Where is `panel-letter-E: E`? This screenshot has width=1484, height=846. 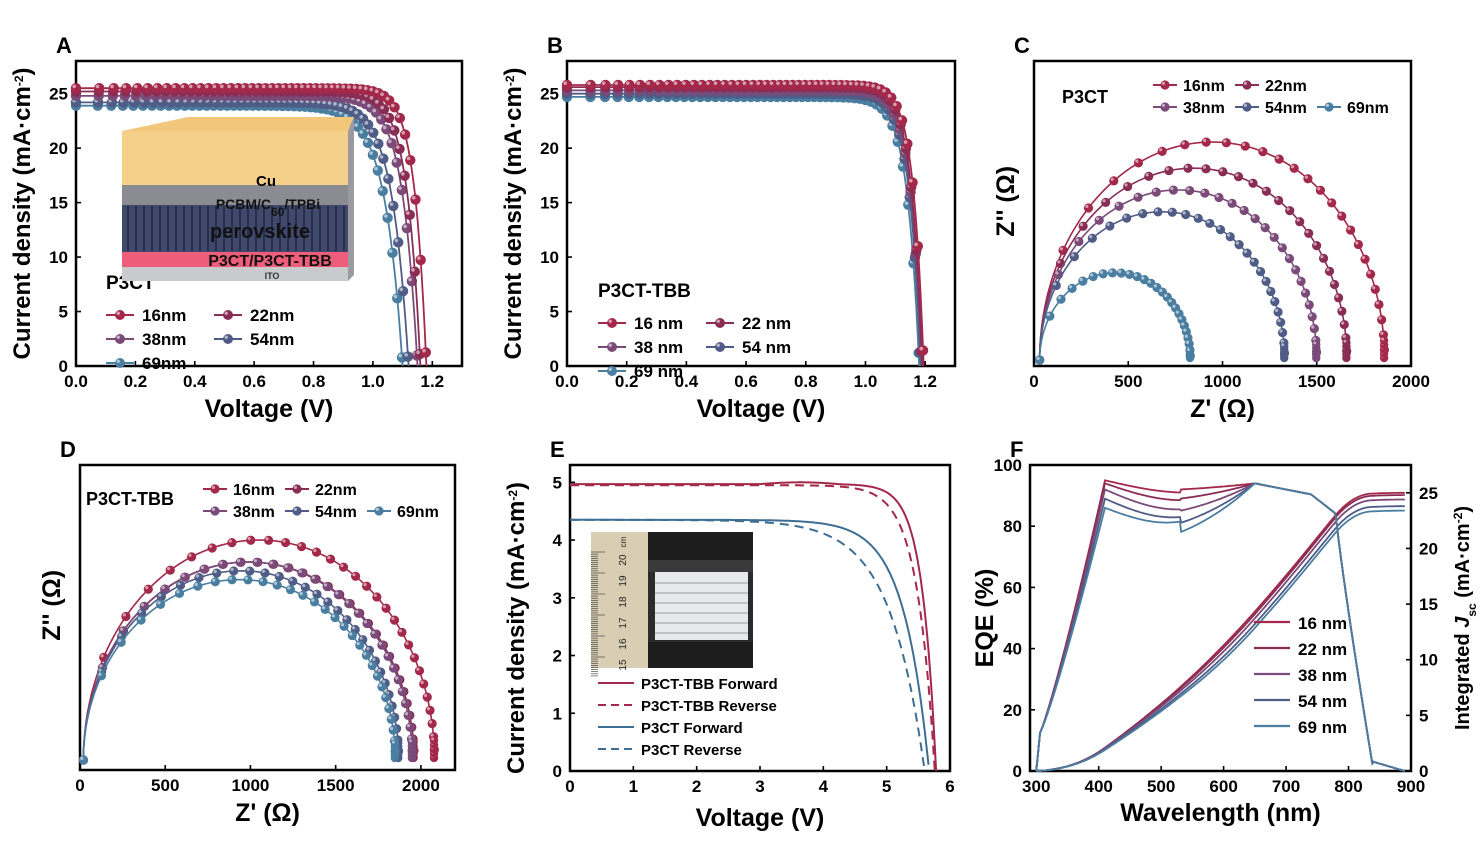 panel-letter-E: E is located at coordinates (557, 449).